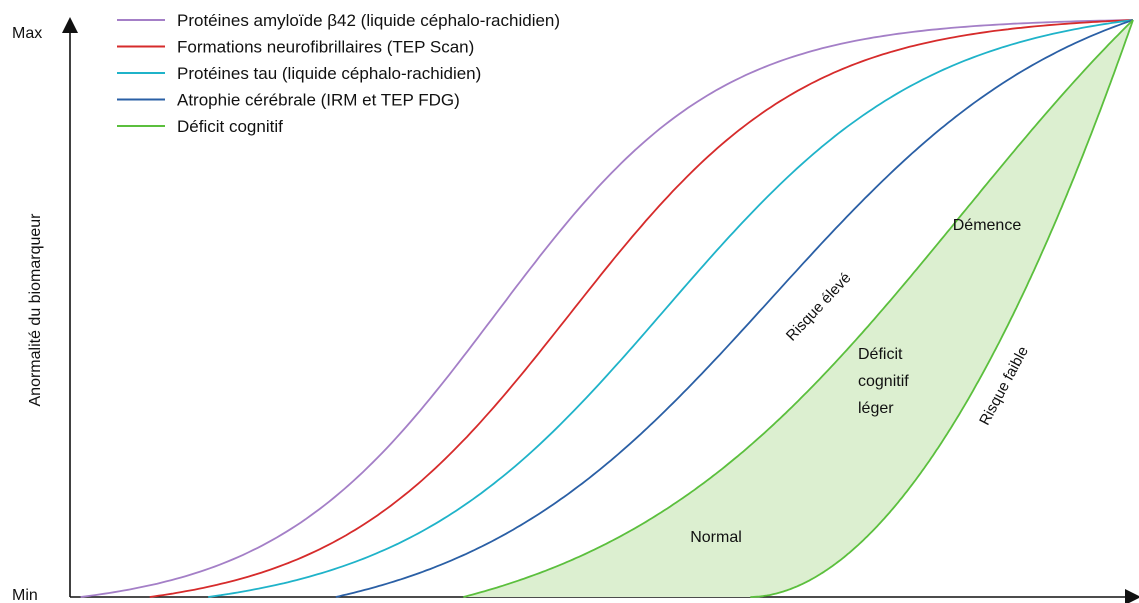 The width and height of the screenshot is (1139, 603). I want to click on annotation-high-risk: Risque élevé, so click(819, 306).